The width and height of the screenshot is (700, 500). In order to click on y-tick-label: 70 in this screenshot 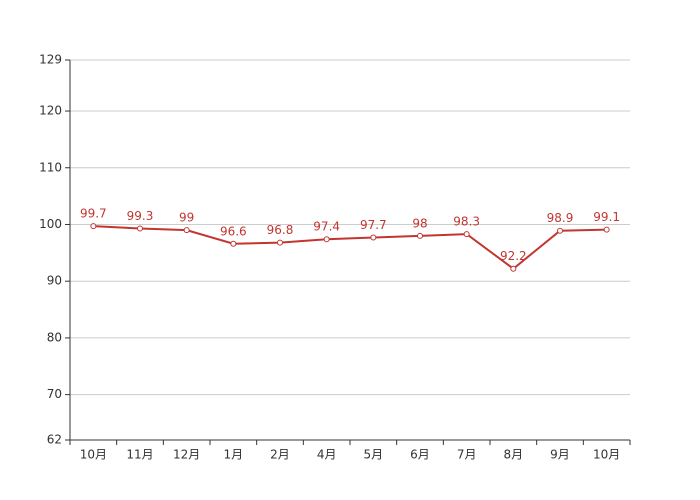, I will do `click(54, 394)`.